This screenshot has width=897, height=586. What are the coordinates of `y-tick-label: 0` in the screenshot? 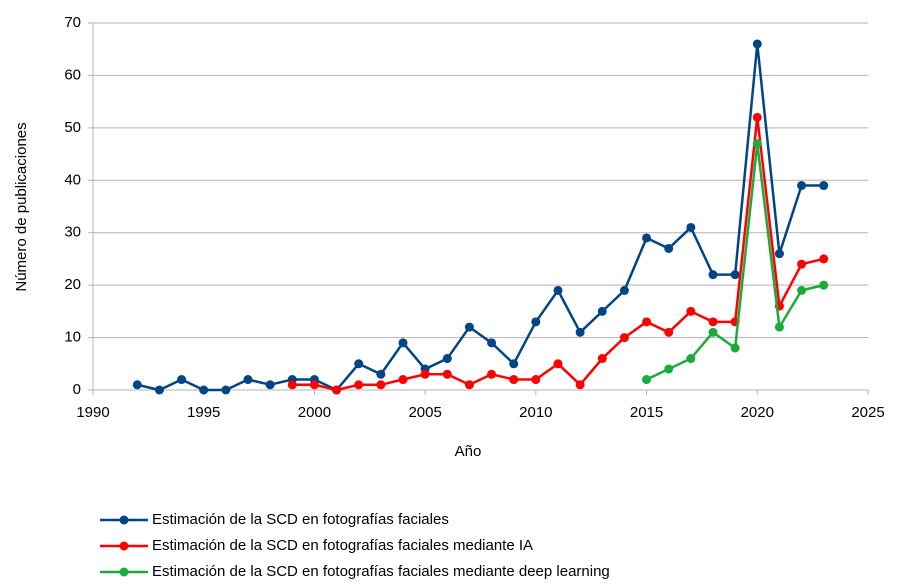 It's located at (77, 389).